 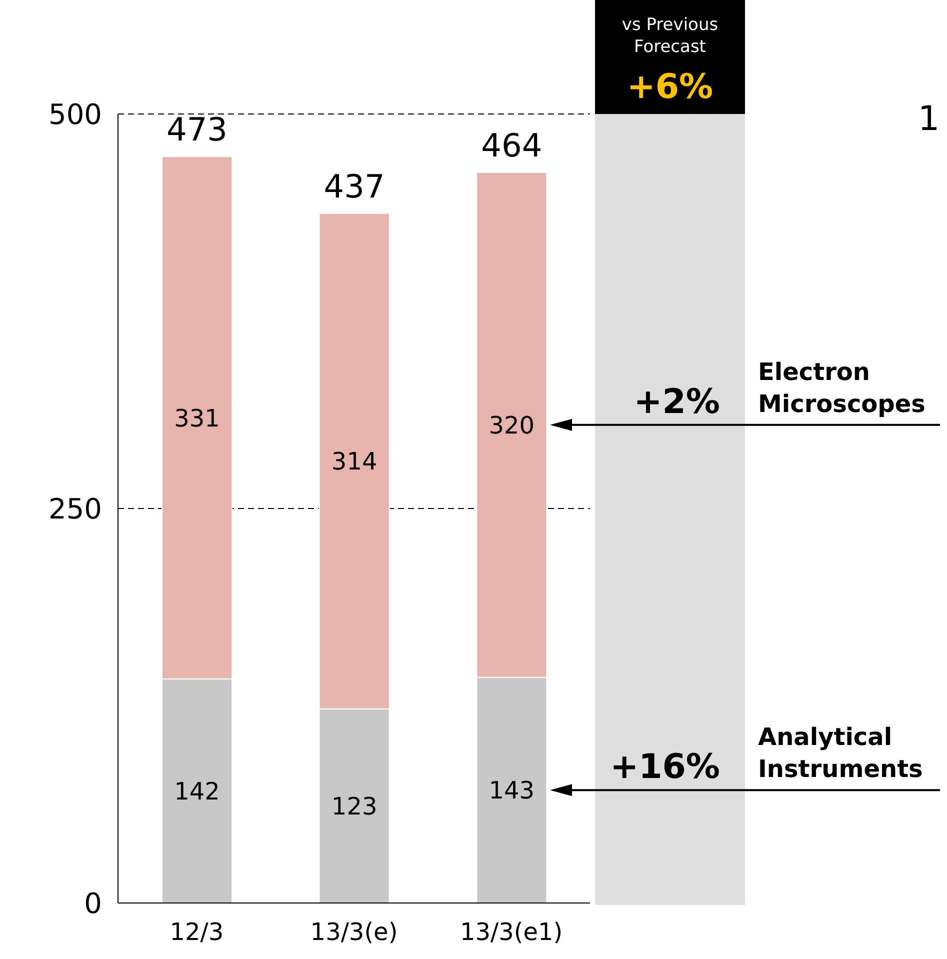 I want to click on text: vs Previous Forecast, so click(x=670, y=36).